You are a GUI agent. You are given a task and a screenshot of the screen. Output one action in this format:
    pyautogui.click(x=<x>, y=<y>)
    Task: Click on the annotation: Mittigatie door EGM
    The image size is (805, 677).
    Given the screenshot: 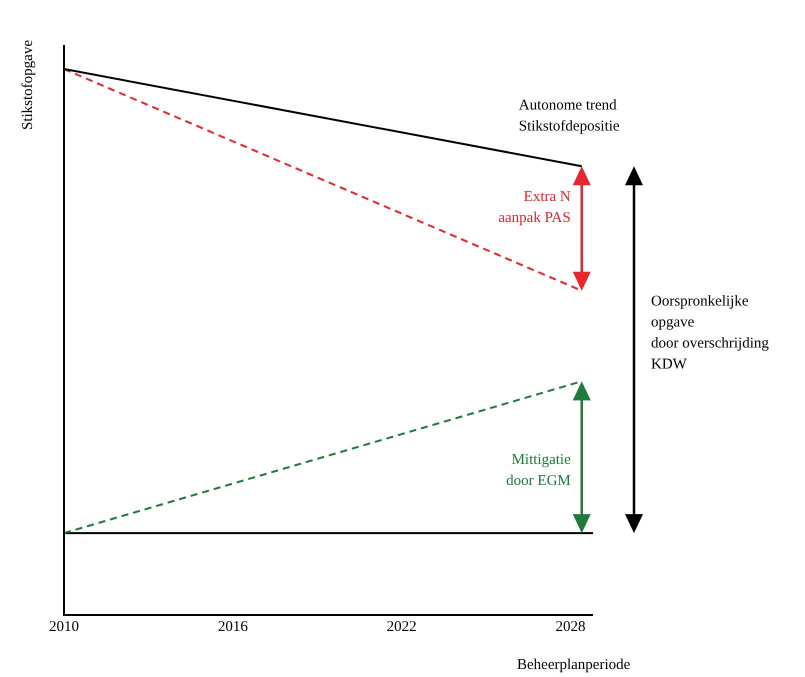 What is the action you would take?
    pyautogui.click(x=539, y=470)
    